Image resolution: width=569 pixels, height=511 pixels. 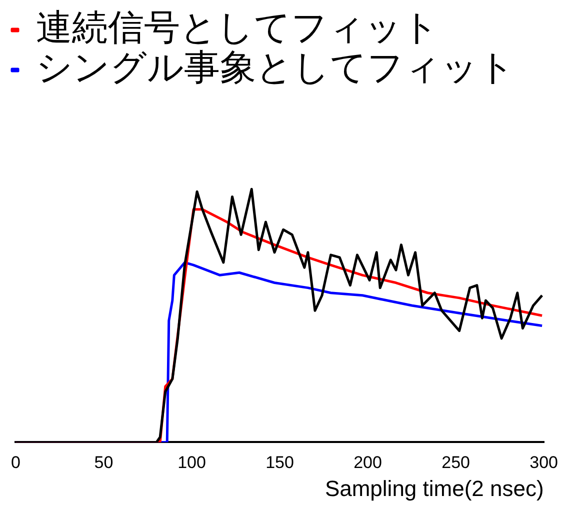 I want to click on x-axis-title: Sampling time(2 nsec), so click(x=434, y=488).